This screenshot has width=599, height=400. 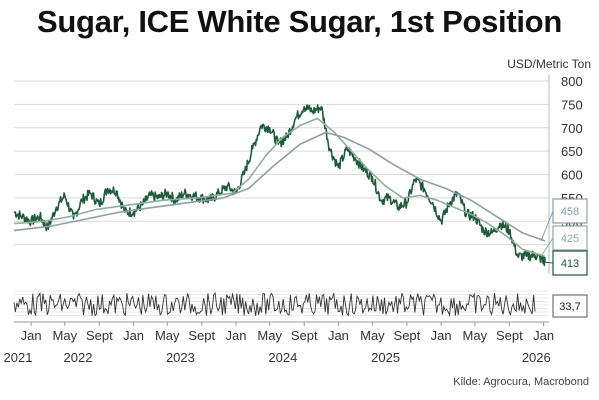 I want to click on x-year-label: 2025, so click(x=385, y=357).